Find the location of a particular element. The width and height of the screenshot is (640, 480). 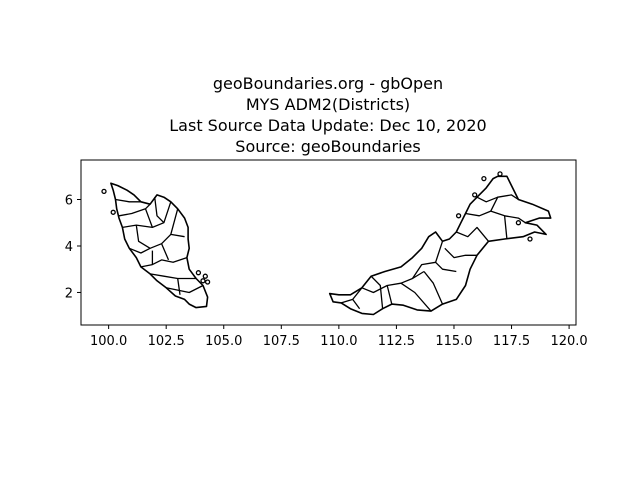

title-line-1: geoBoundaries.org - gbOpen is located at coordinates (328, 83).